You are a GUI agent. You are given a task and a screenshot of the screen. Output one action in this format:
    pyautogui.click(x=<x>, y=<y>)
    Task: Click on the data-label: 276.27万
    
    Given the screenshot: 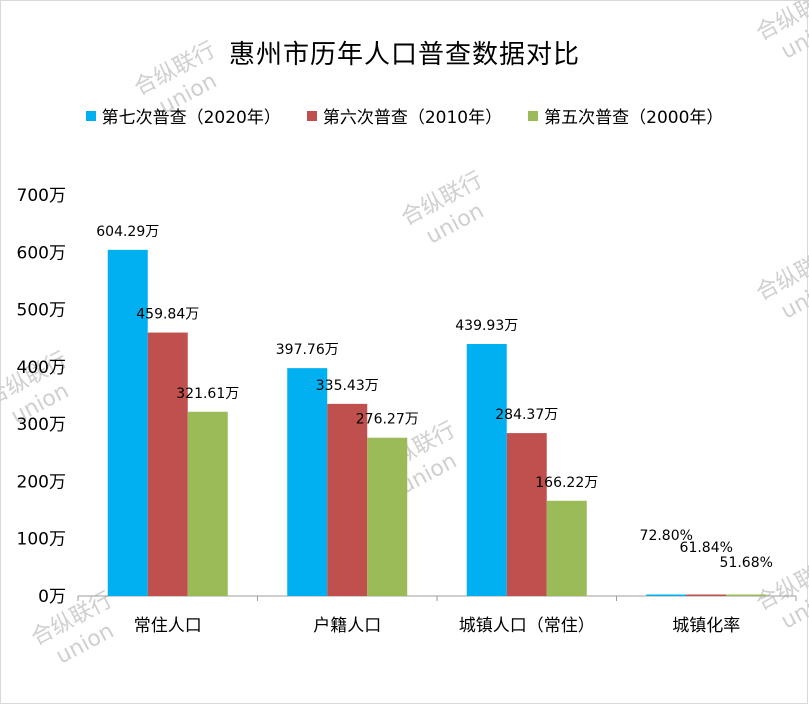 What is the action you would take?
    pyautogui.click(x=387, y=420)
    